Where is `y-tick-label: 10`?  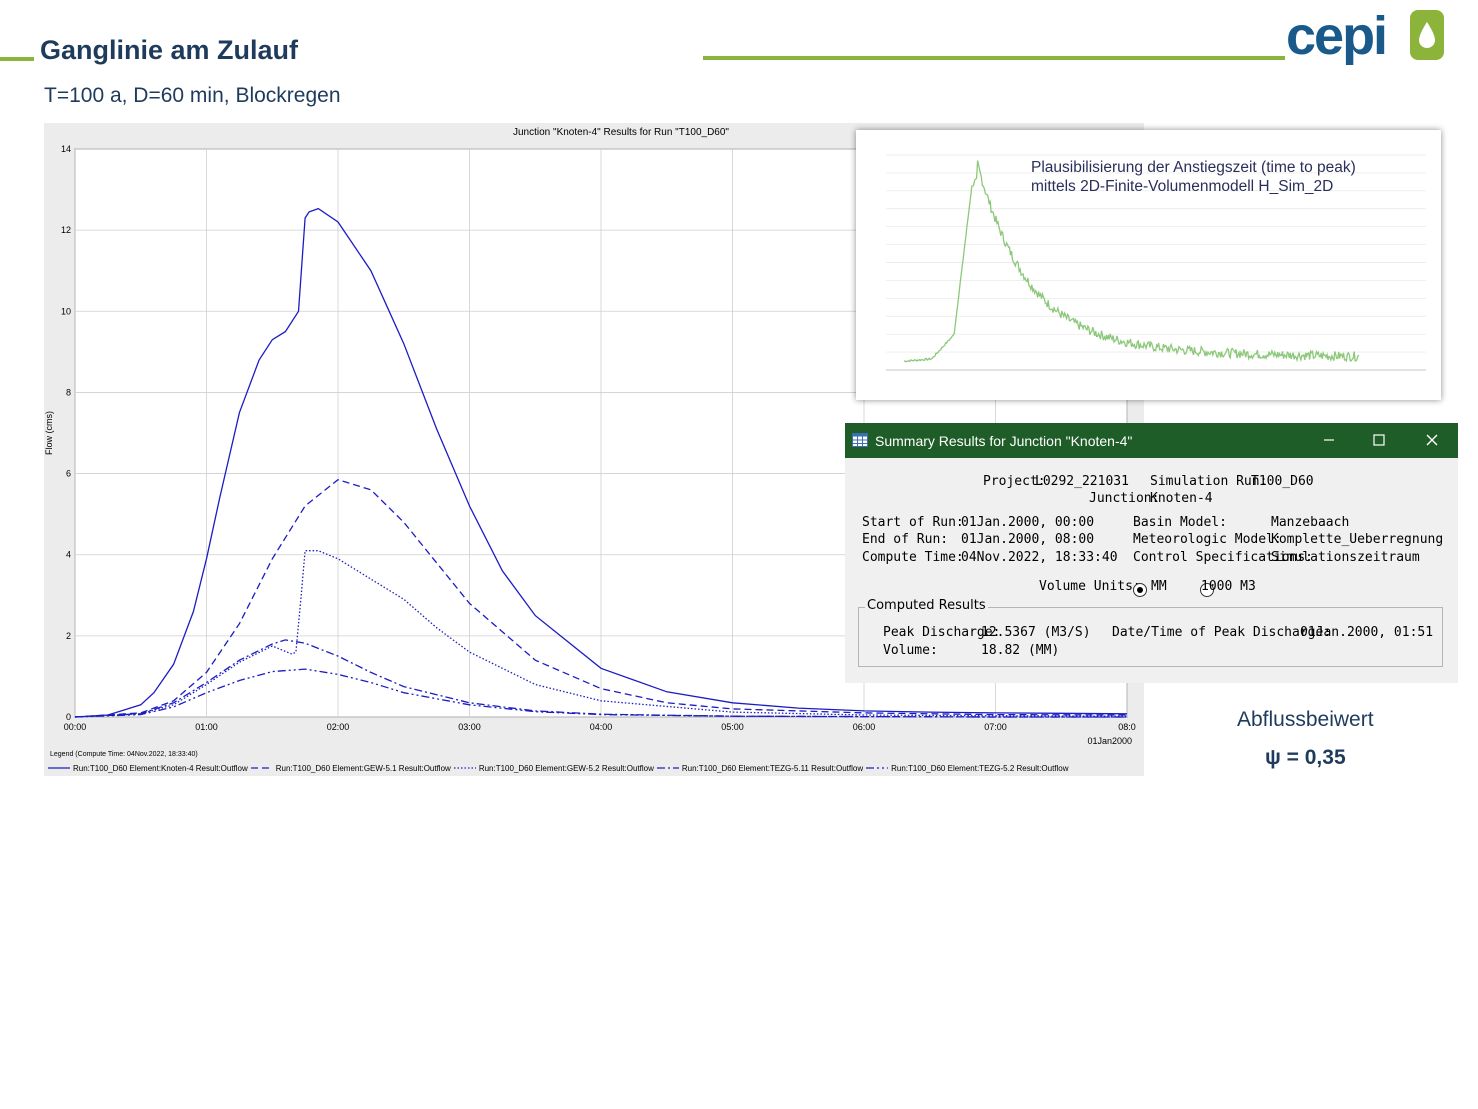
y-tick-label: 10 is located at coordinates (66, 311).